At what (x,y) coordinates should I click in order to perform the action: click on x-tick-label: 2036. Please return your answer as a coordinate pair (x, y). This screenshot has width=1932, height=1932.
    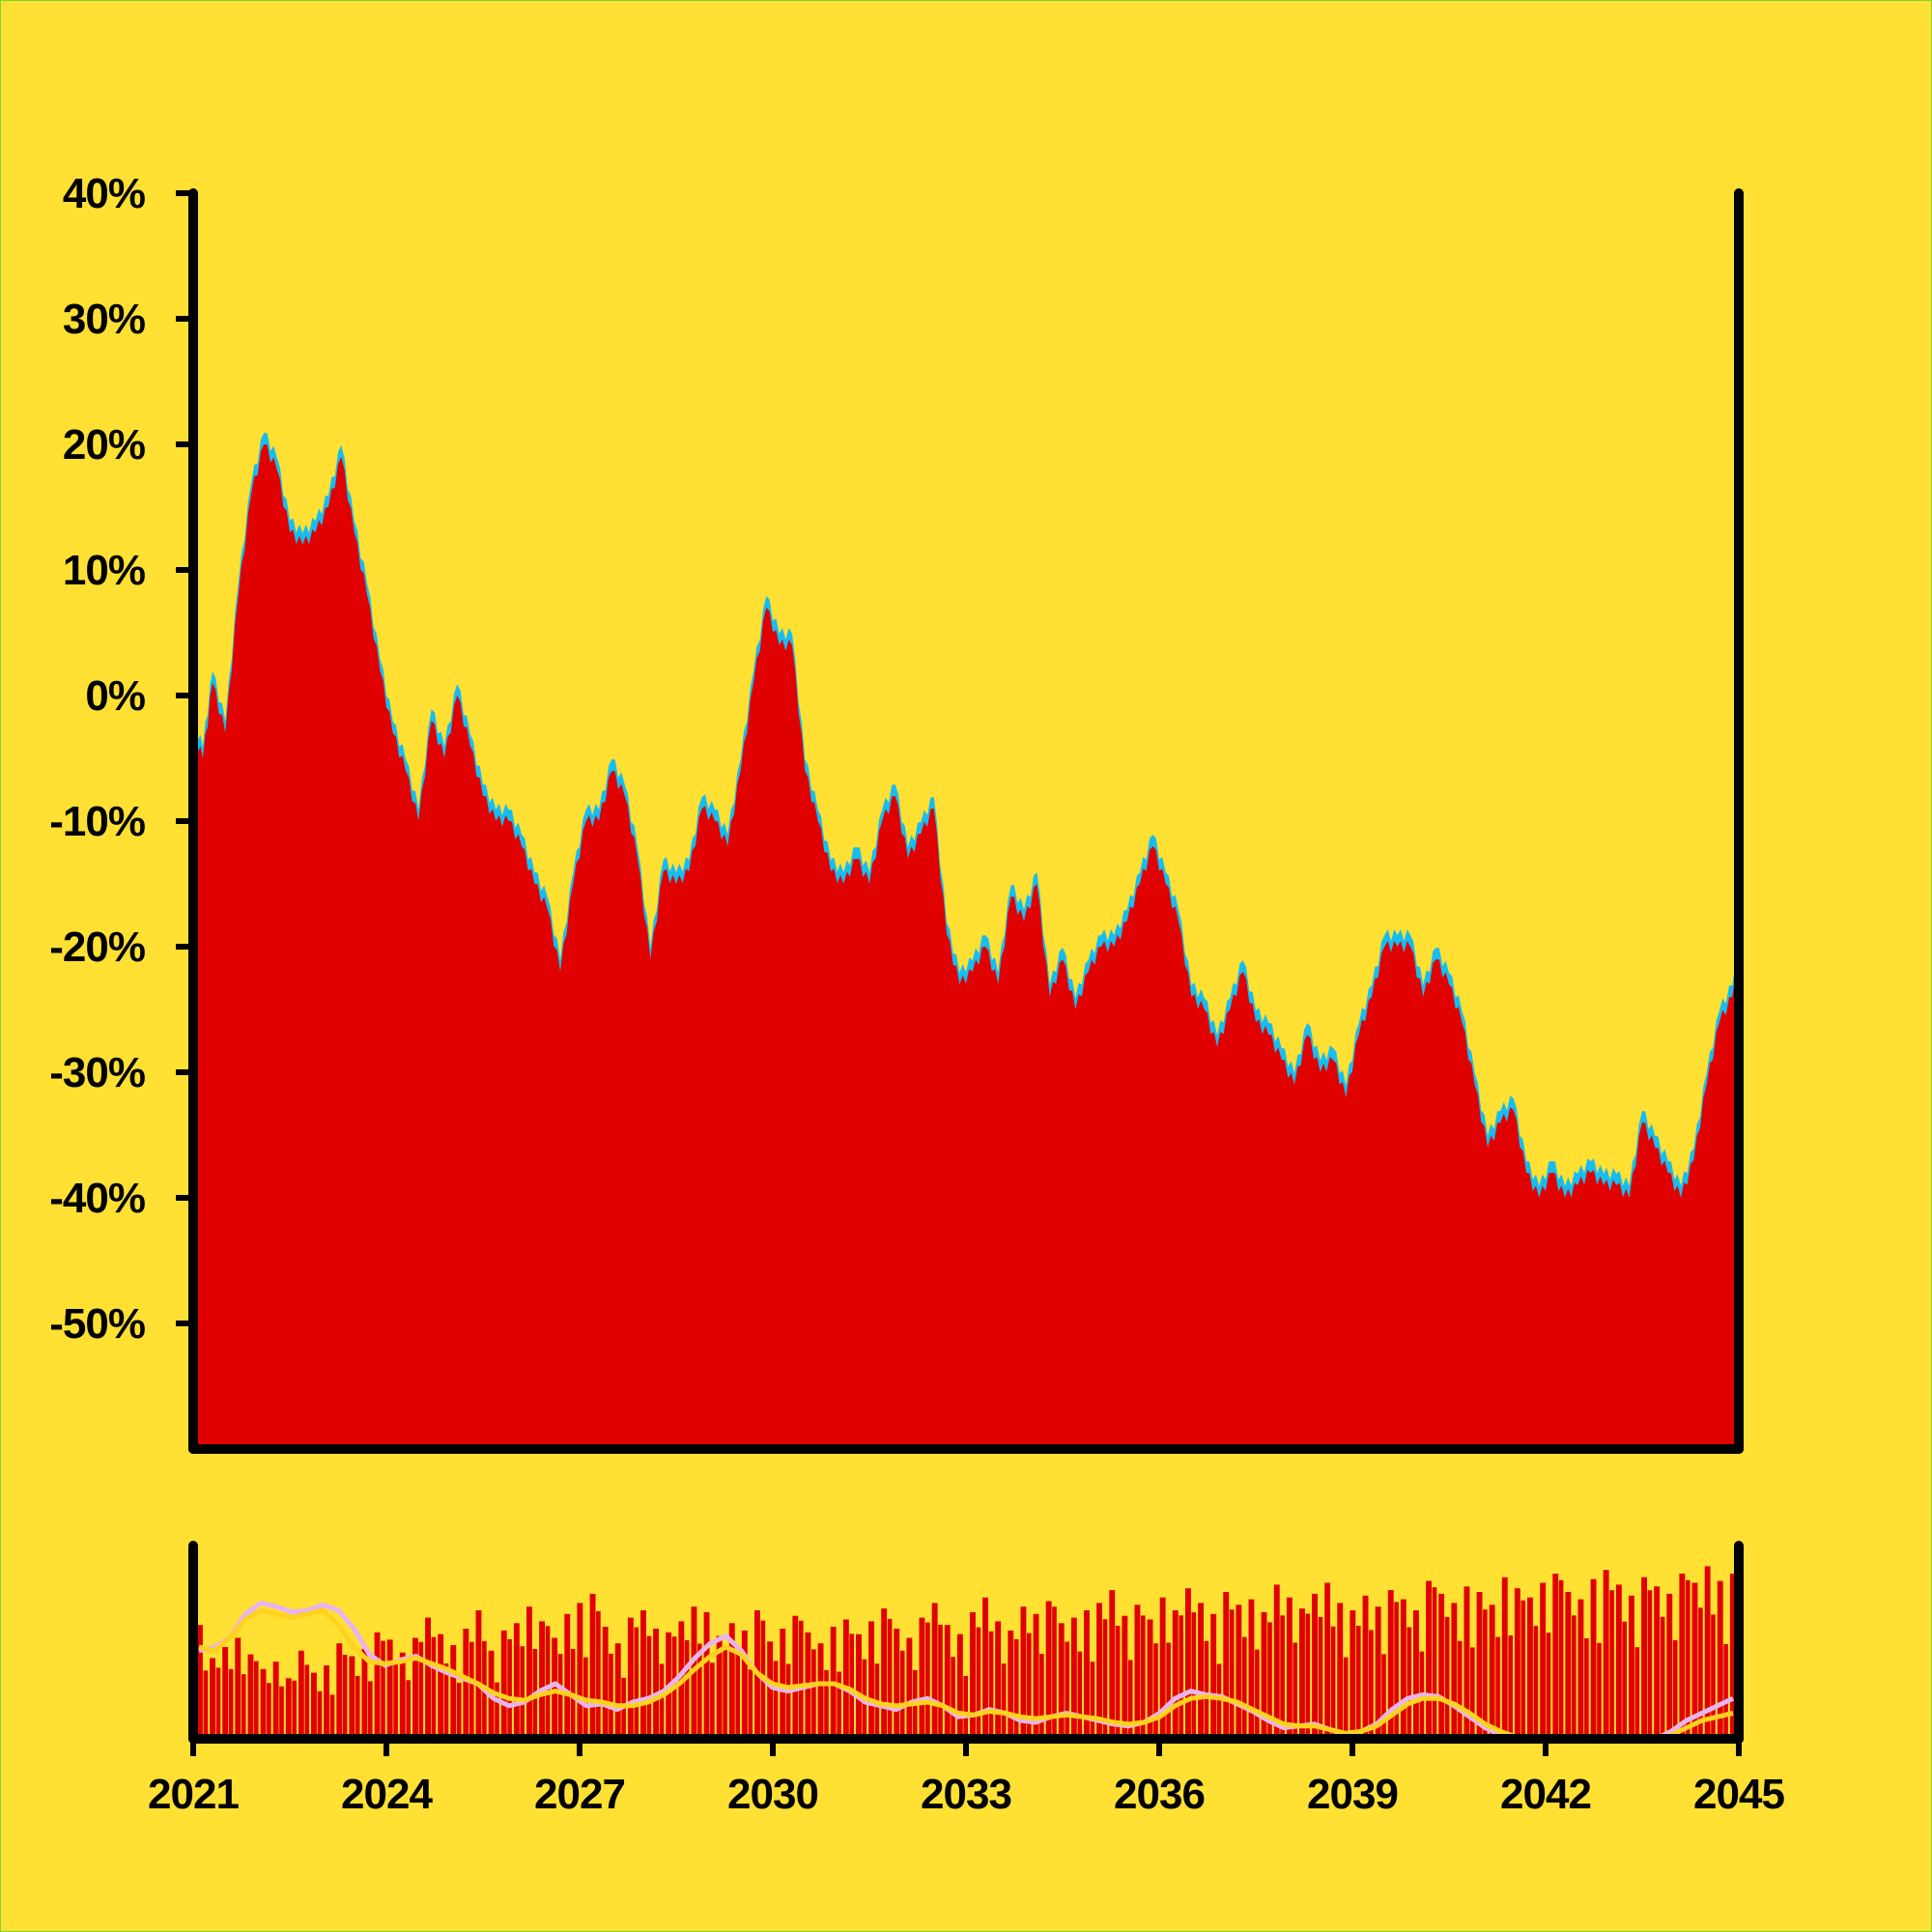
    Looking at the image, I should click on (1159, 1794).